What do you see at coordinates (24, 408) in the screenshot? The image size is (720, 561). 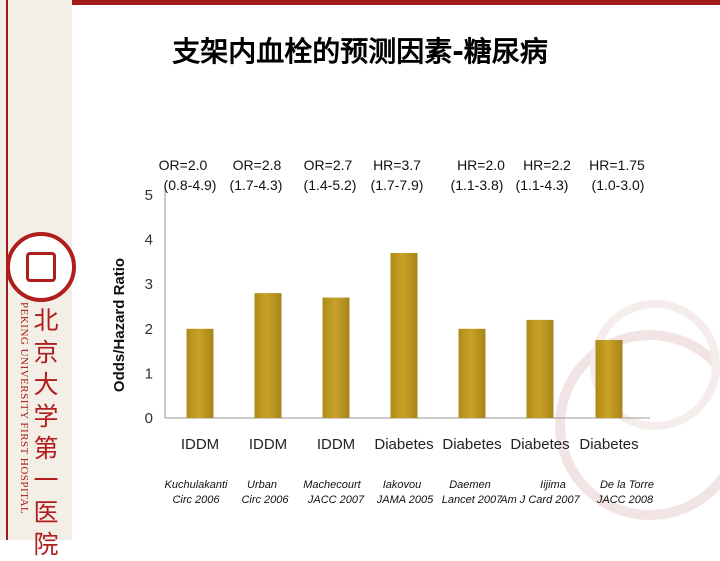 I see `hospital-name-en: PEKING UNIVERSITY FIRST HOSPITAL` at bounding box center [24, 408].